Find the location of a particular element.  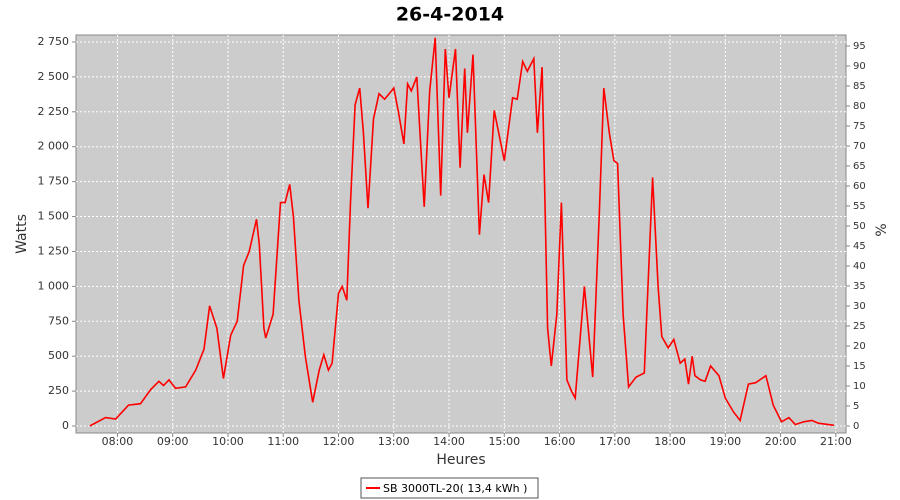

x-tick-label: 12:00 is located at coordinates (339, 441).